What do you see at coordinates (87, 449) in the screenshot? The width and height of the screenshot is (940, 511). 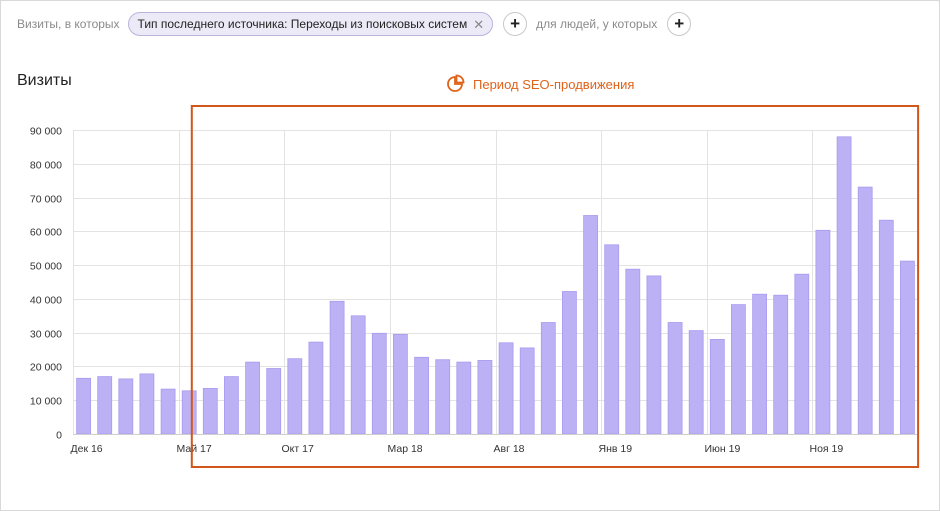 I see `x-tick-label: Дек 16` at bounding box center [87, 449].